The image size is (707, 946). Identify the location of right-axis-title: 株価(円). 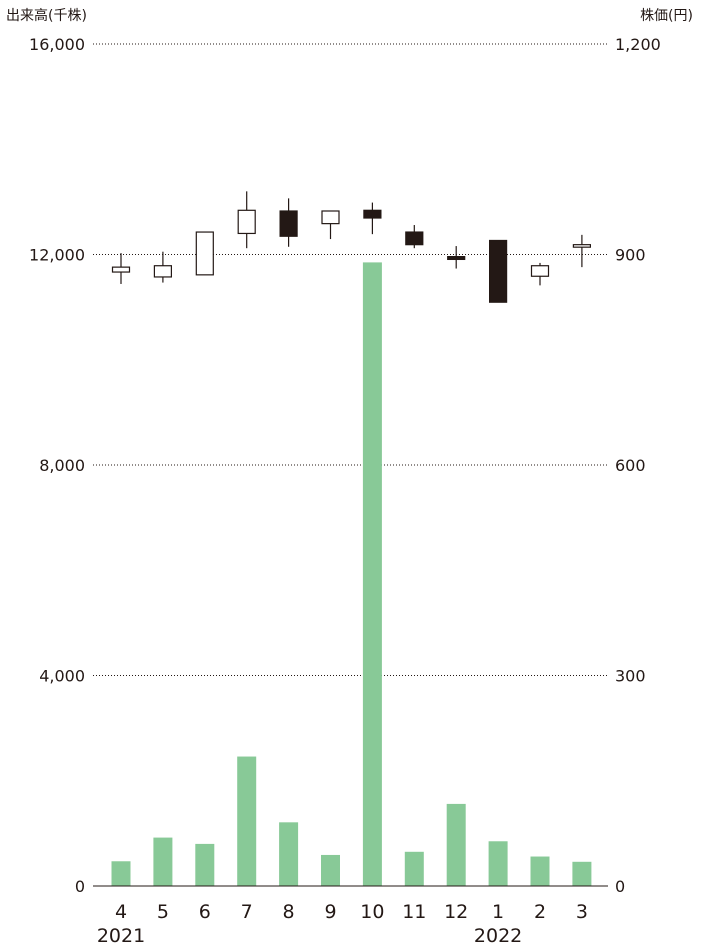
(666, 16).